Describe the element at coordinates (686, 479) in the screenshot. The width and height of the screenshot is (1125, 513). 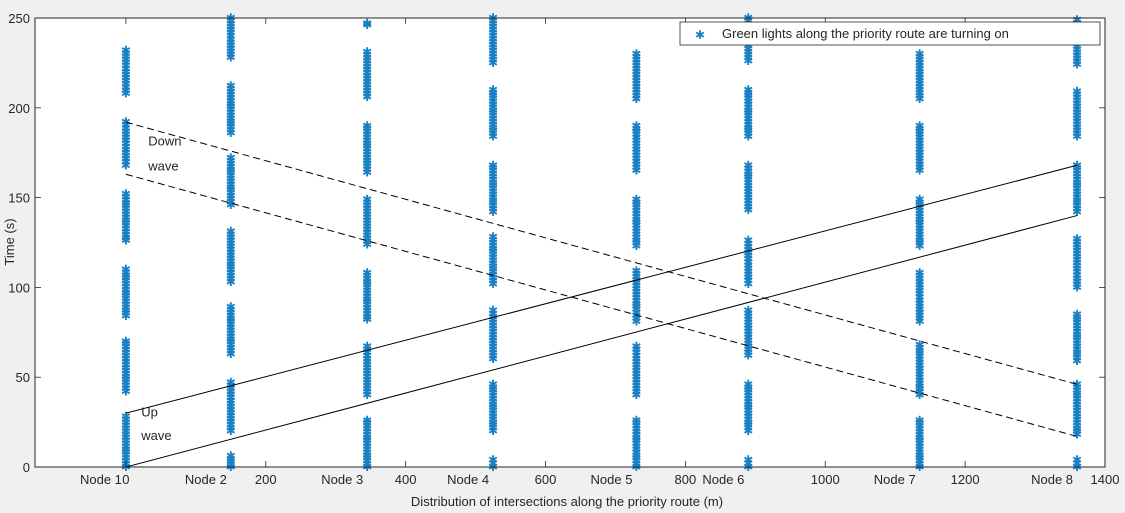
I see `x-tick-label: 800` at that location.